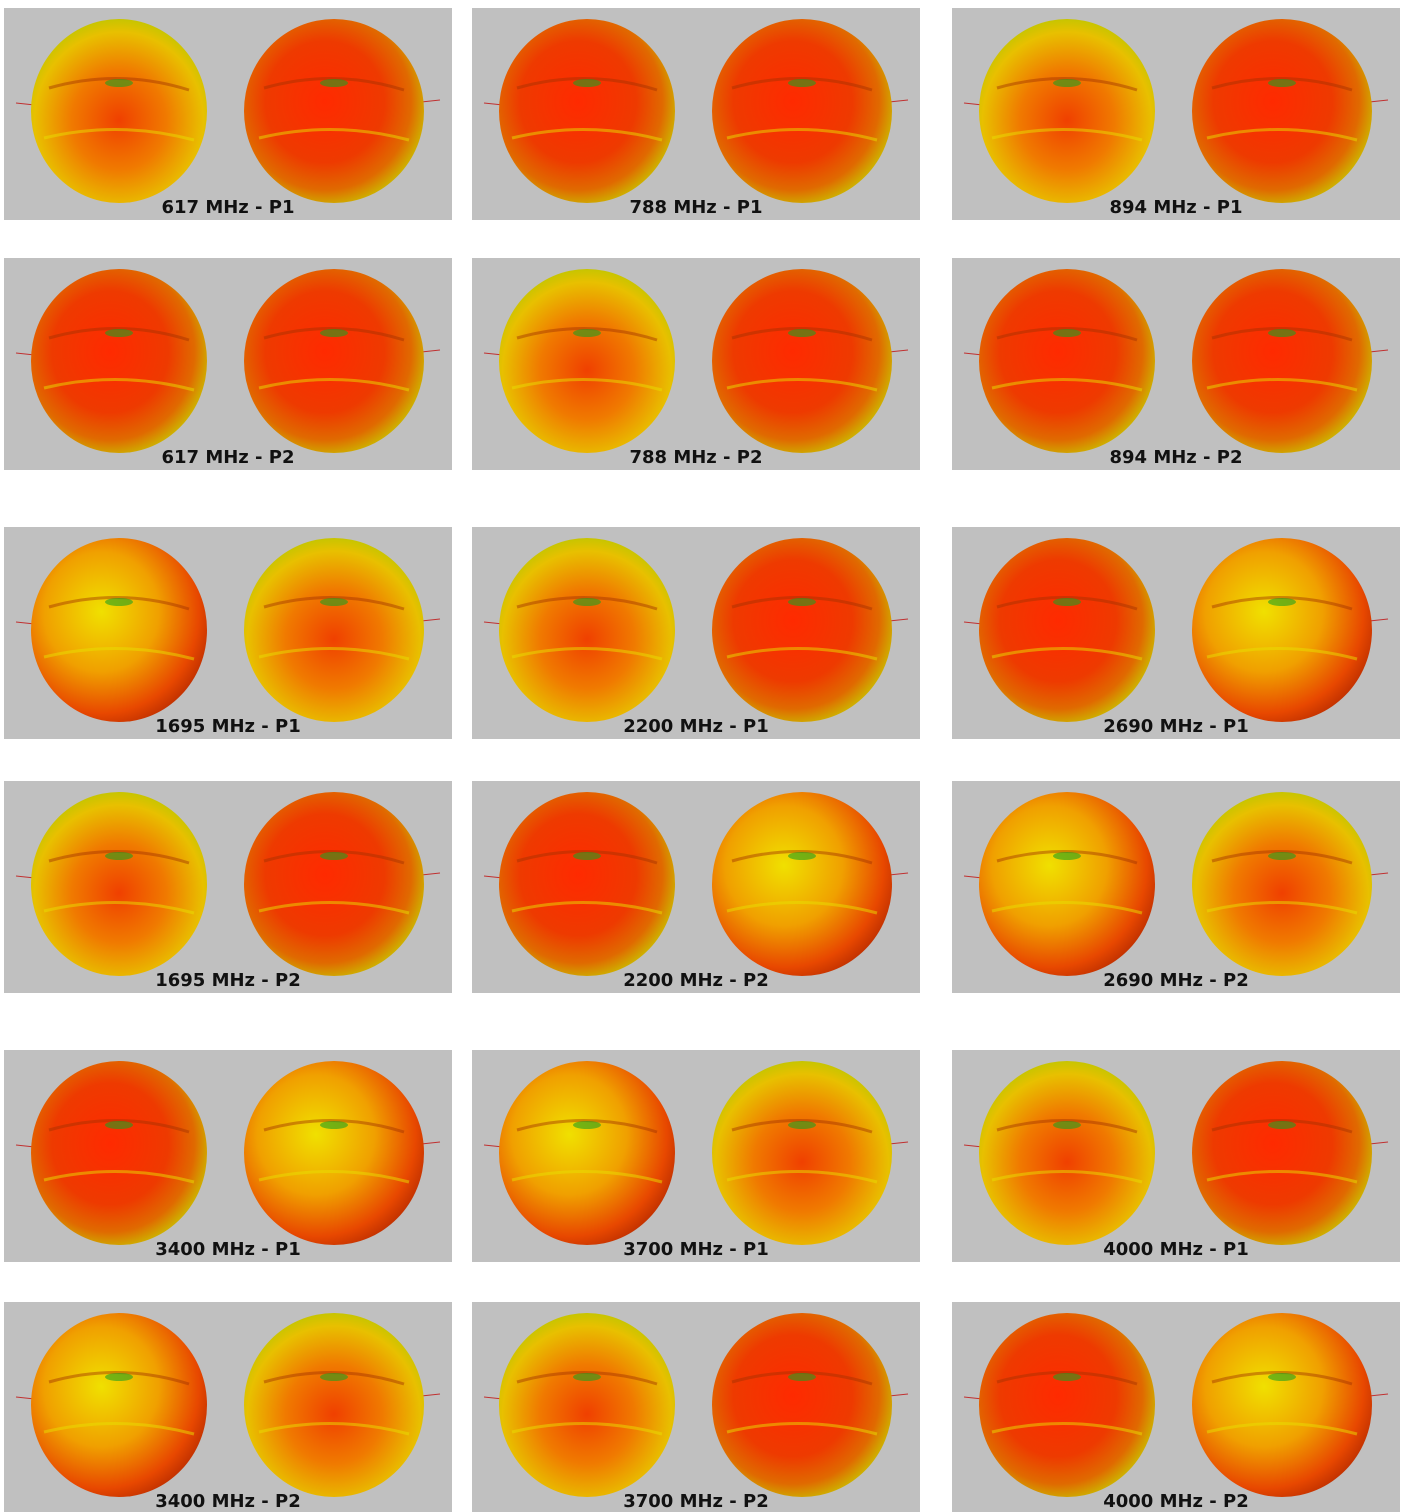 The image size is (1405, 1512). I want to click on panel-label: 2200 MHz - P1, so click(696, 726).